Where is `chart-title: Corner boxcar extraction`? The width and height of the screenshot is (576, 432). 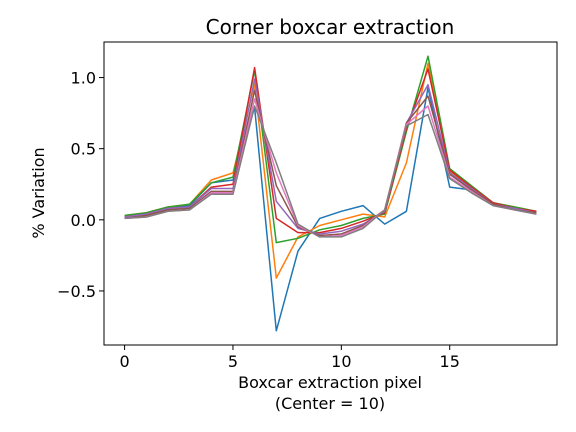
chart-title: Corner boxcar extraction is located at coordinates (330, 27).